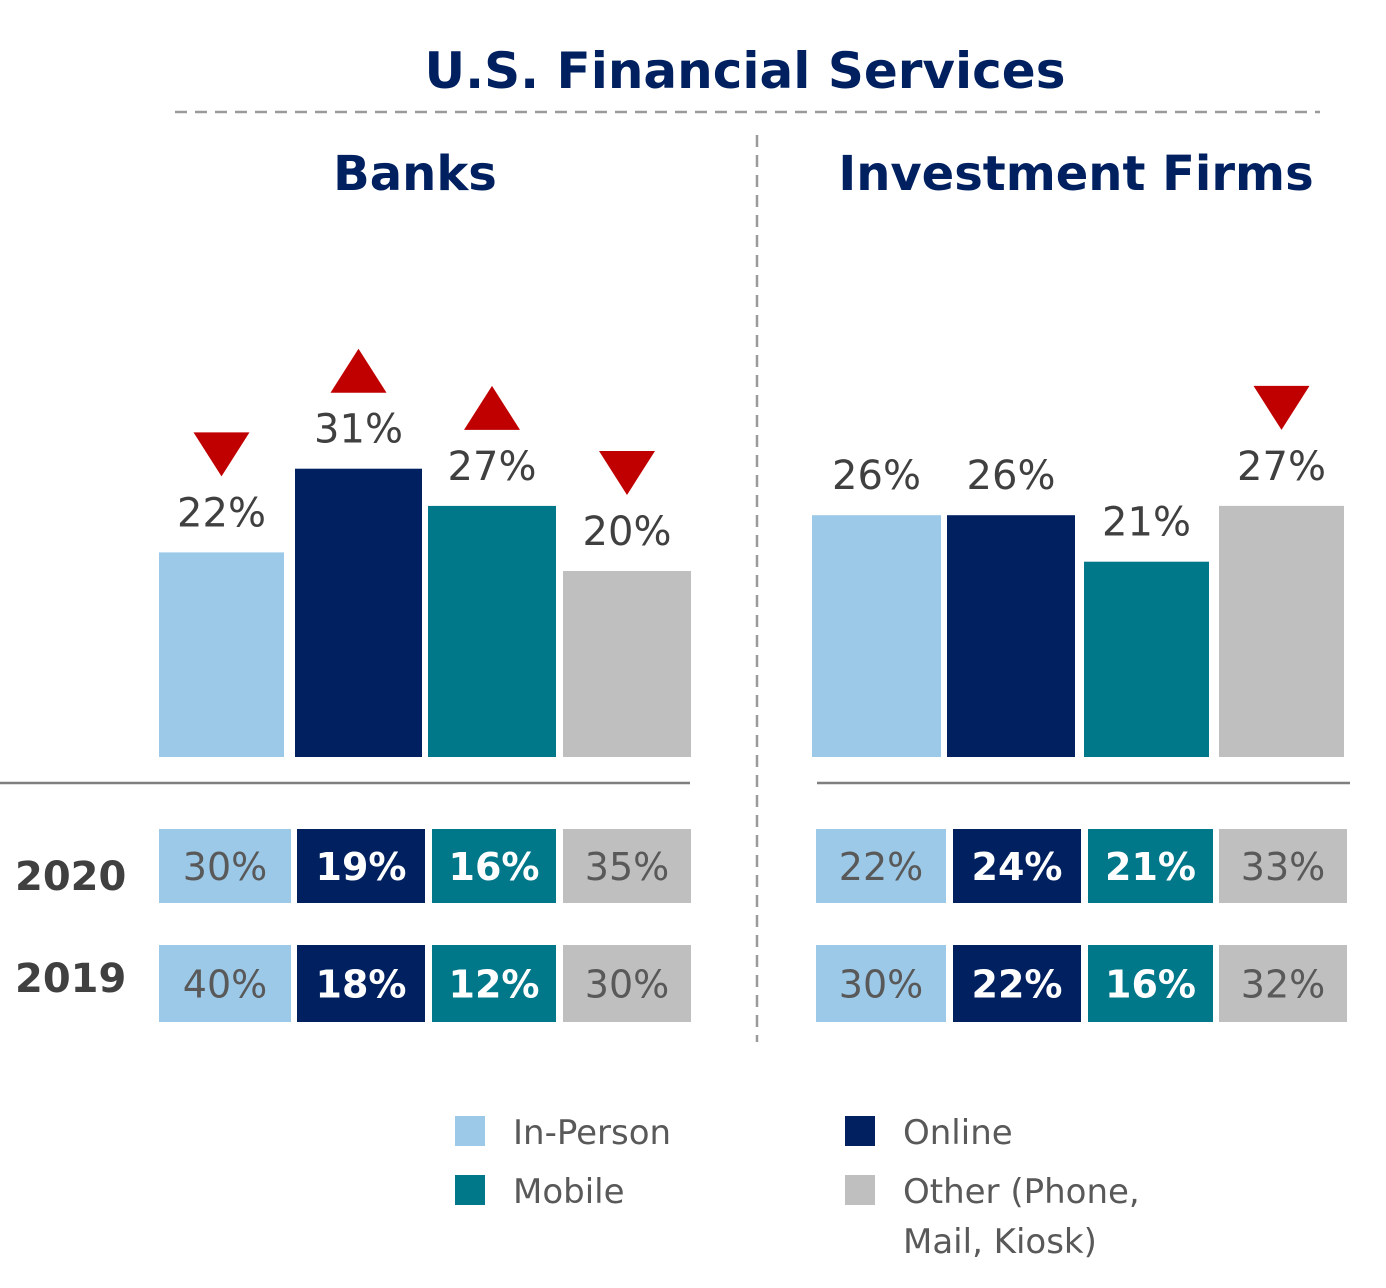 This screenshot has width=1386, height=1288. I want to click on panel-title-investment-firms: Investment Firms, so click(1075, 174).